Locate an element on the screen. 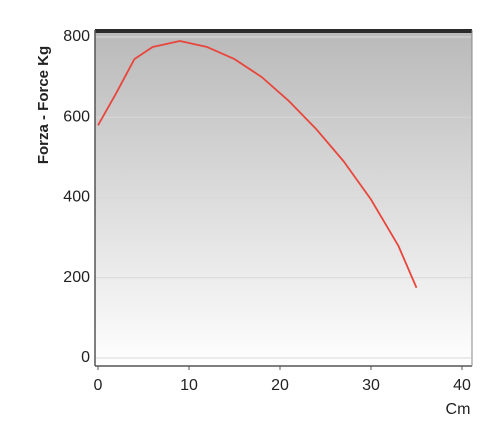 The height and width of the screenshot is (426, 500). x-tick-label: 0 is located at coordinates (98, 385).